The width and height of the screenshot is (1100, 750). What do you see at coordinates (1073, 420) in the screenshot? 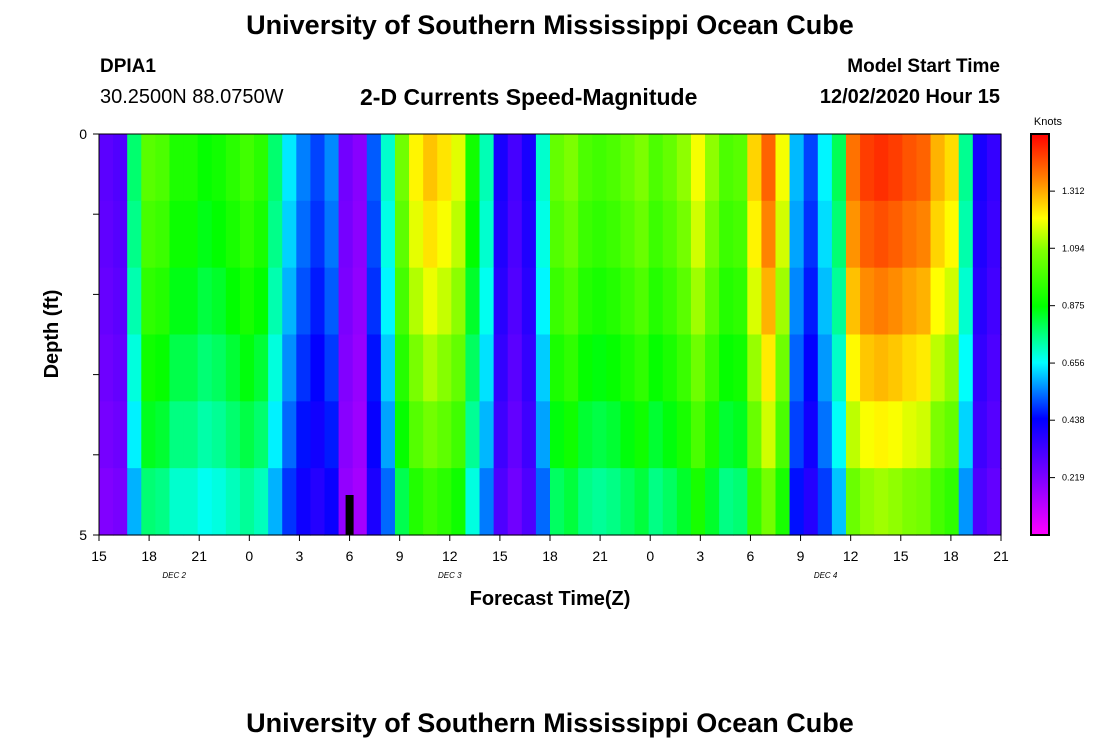
I see `colorbar-tick-label: 0.438` at bounding box center [1073, 420].